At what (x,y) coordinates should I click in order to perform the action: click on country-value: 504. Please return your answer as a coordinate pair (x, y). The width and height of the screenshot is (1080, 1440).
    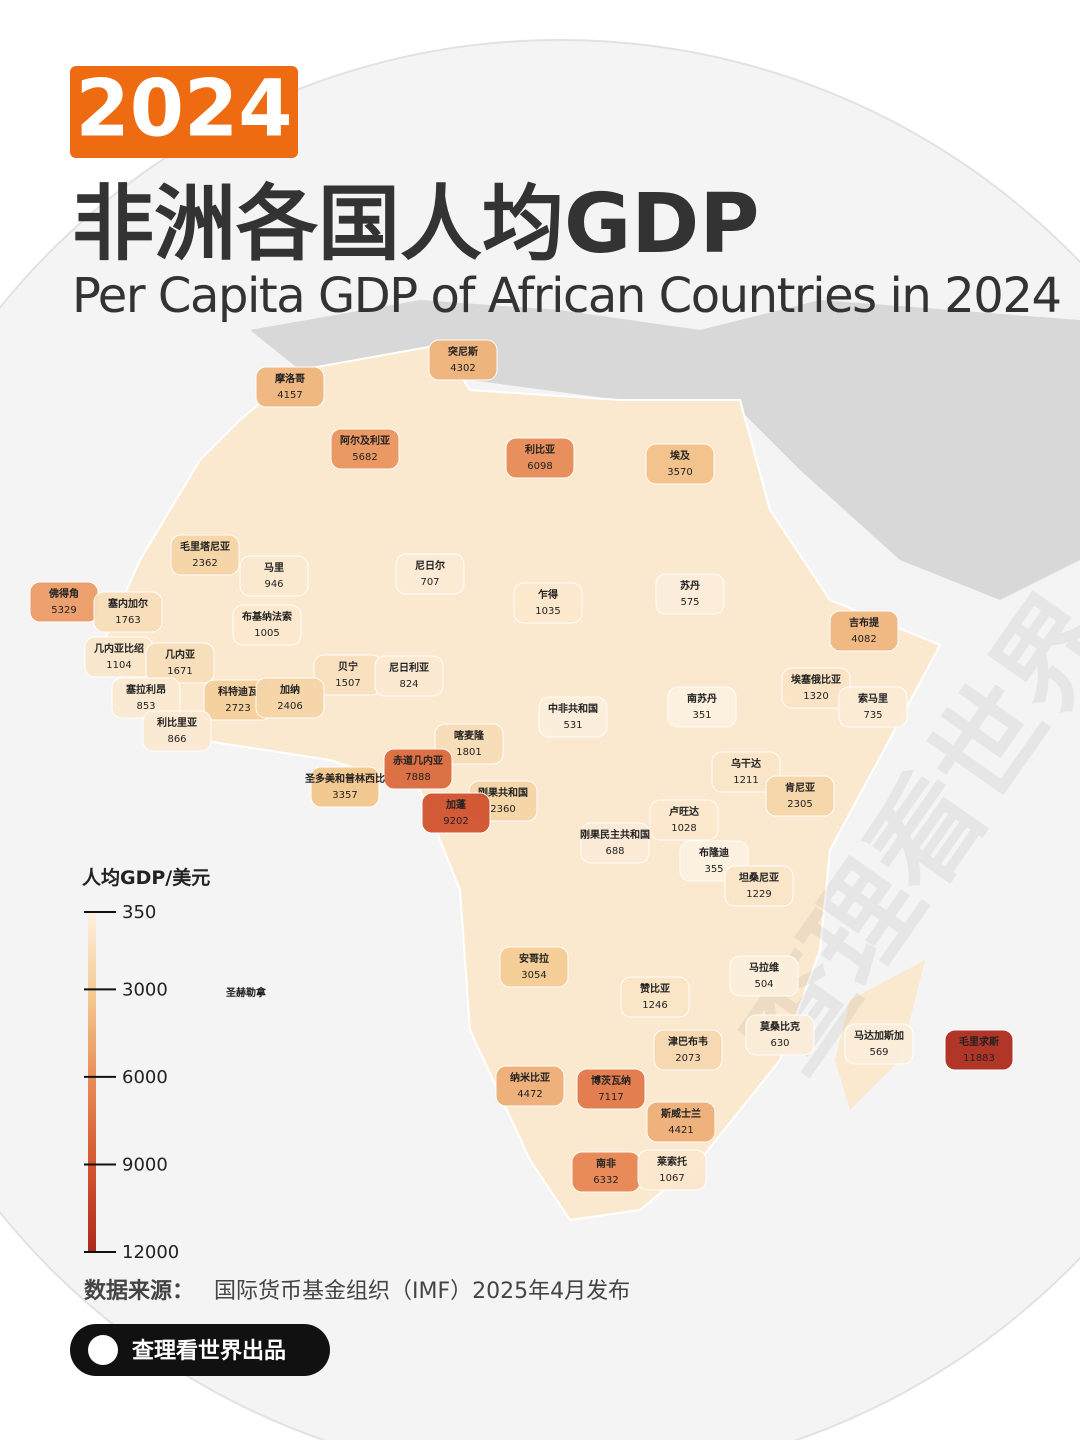
    Looking at the image, I should click on (763, 984).